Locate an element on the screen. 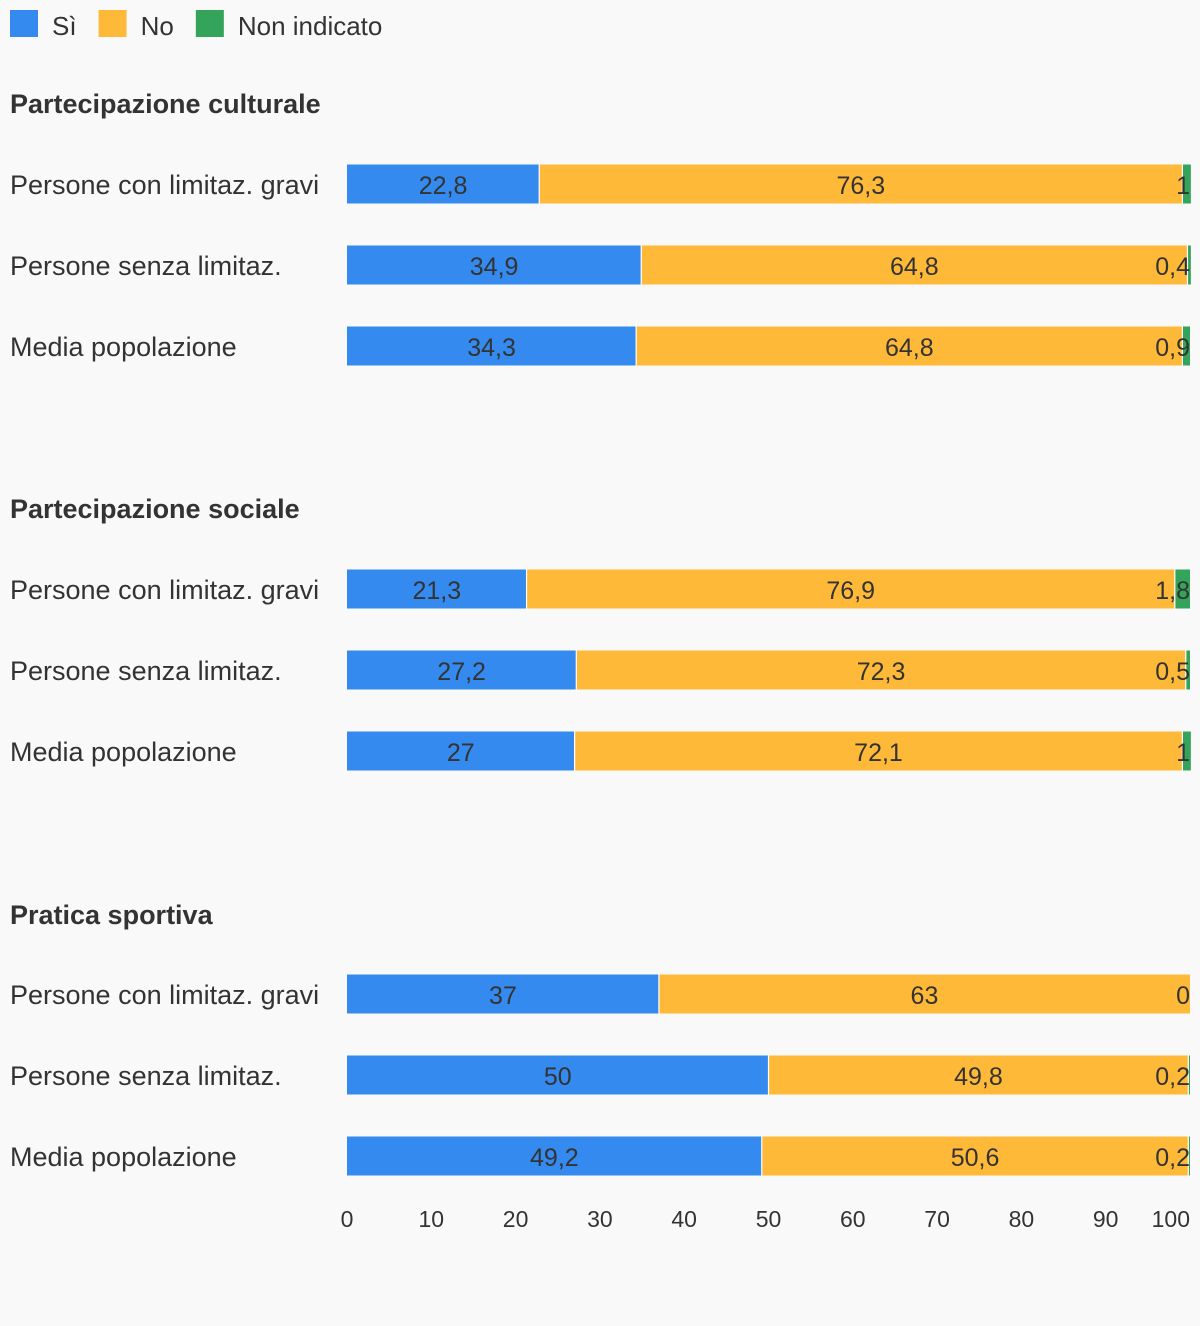 The width and height of the screenshot is (1200, 1326). legend-swatch-non-indicato is located at coordinates (209, 23).